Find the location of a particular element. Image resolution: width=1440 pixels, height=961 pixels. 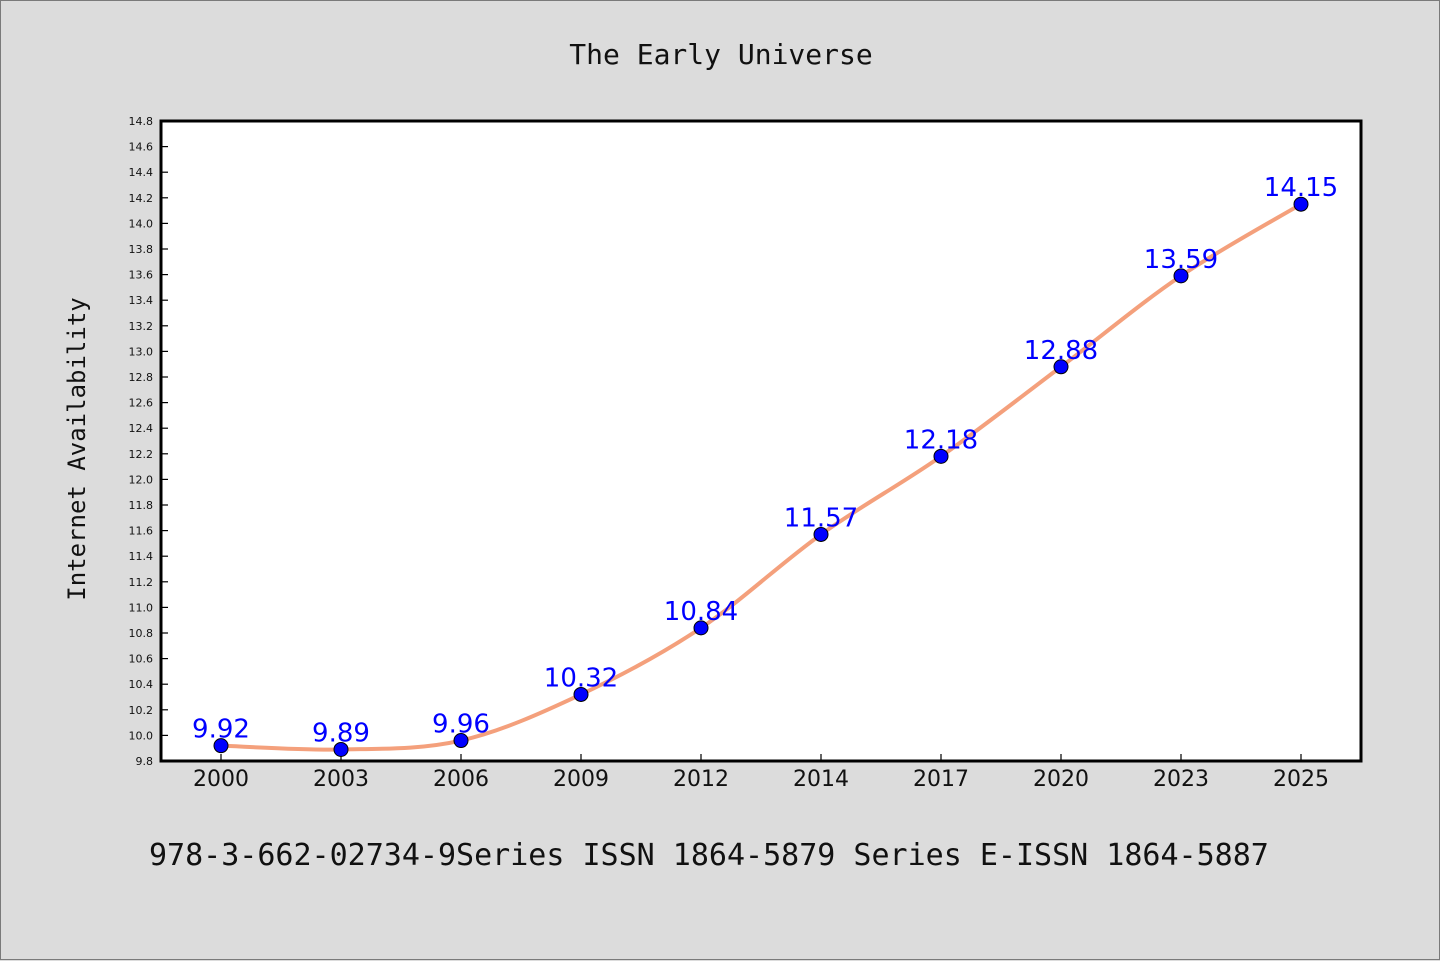

x-tick-label: 2020 is located at coordinates (1061, 779).